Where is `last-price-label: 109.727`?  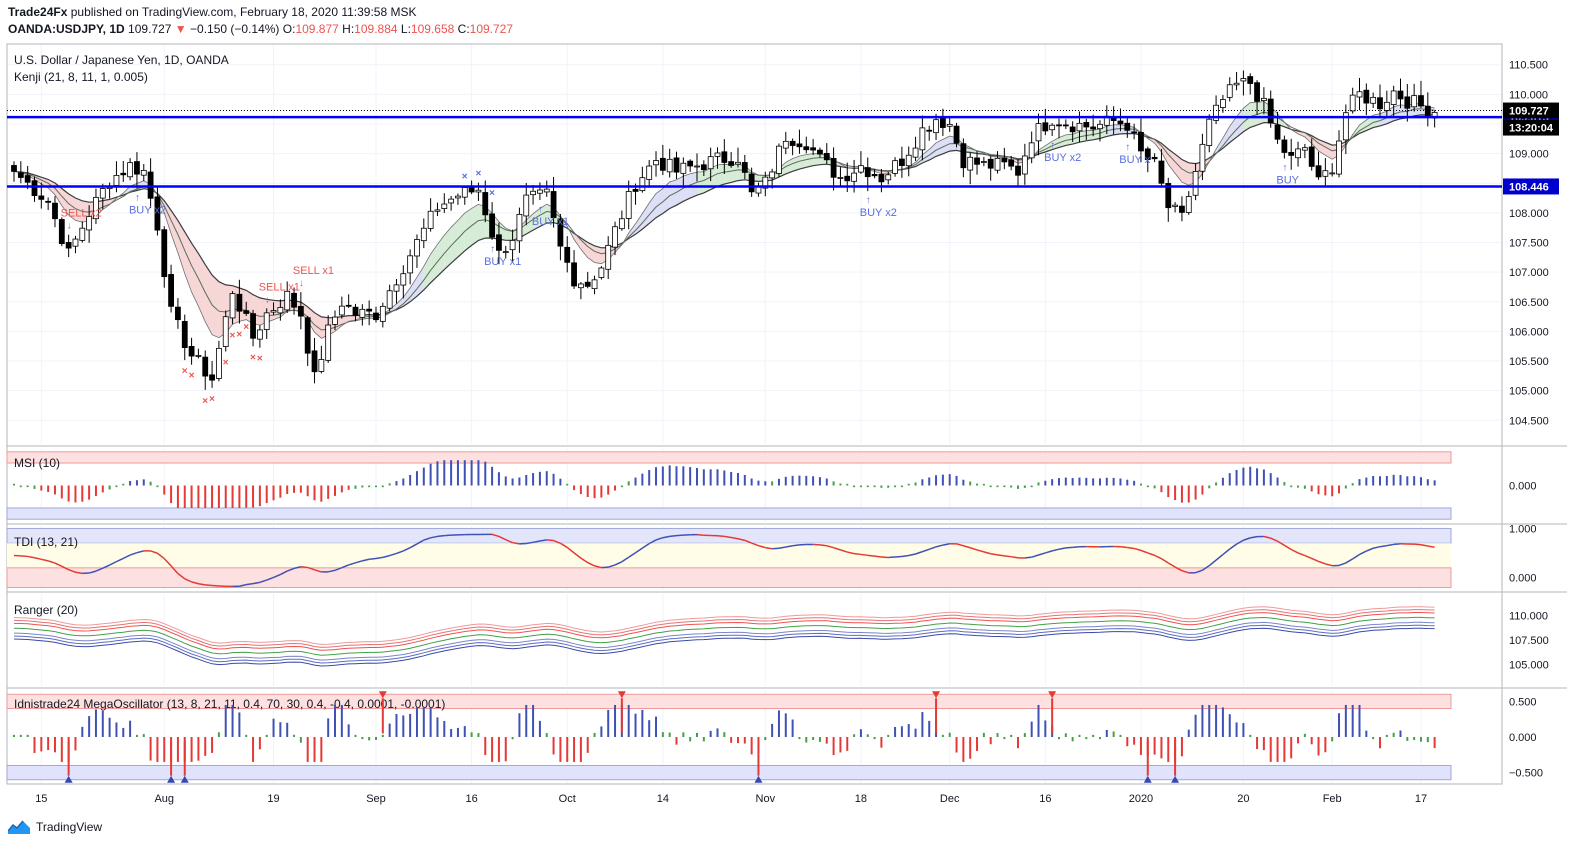
last-price-label: 109.727 is located at coordinates (1529, 112).